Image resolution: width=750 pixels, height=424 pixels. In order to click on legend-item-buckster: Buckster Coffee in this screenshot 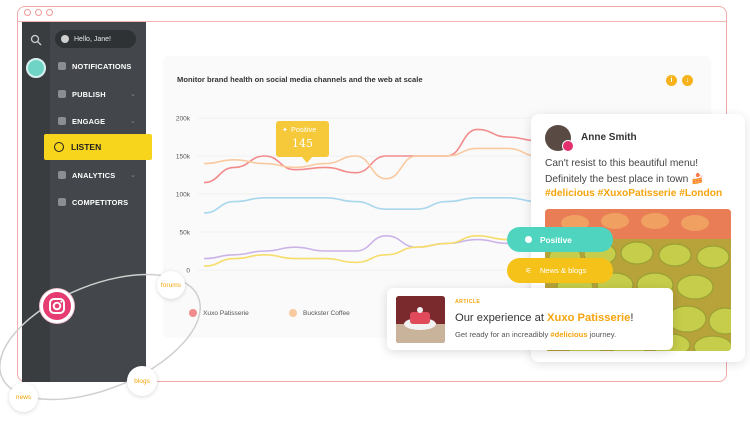, I will do `click(319, 313)`.